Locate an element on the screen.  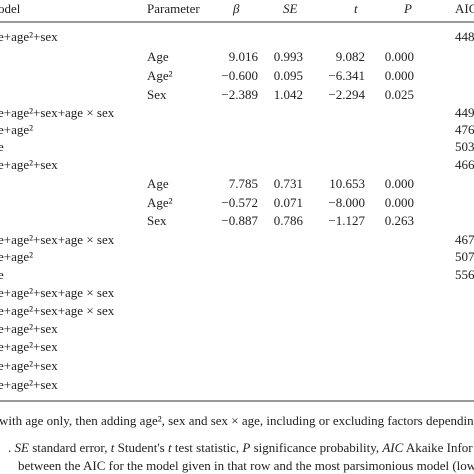
cell-aic: 449.7 is located at coordinates (464, 112).